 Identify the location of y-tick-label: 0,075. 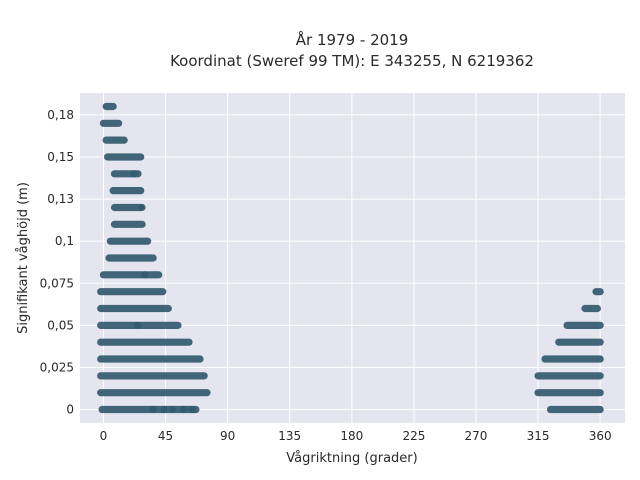
(57, 283).